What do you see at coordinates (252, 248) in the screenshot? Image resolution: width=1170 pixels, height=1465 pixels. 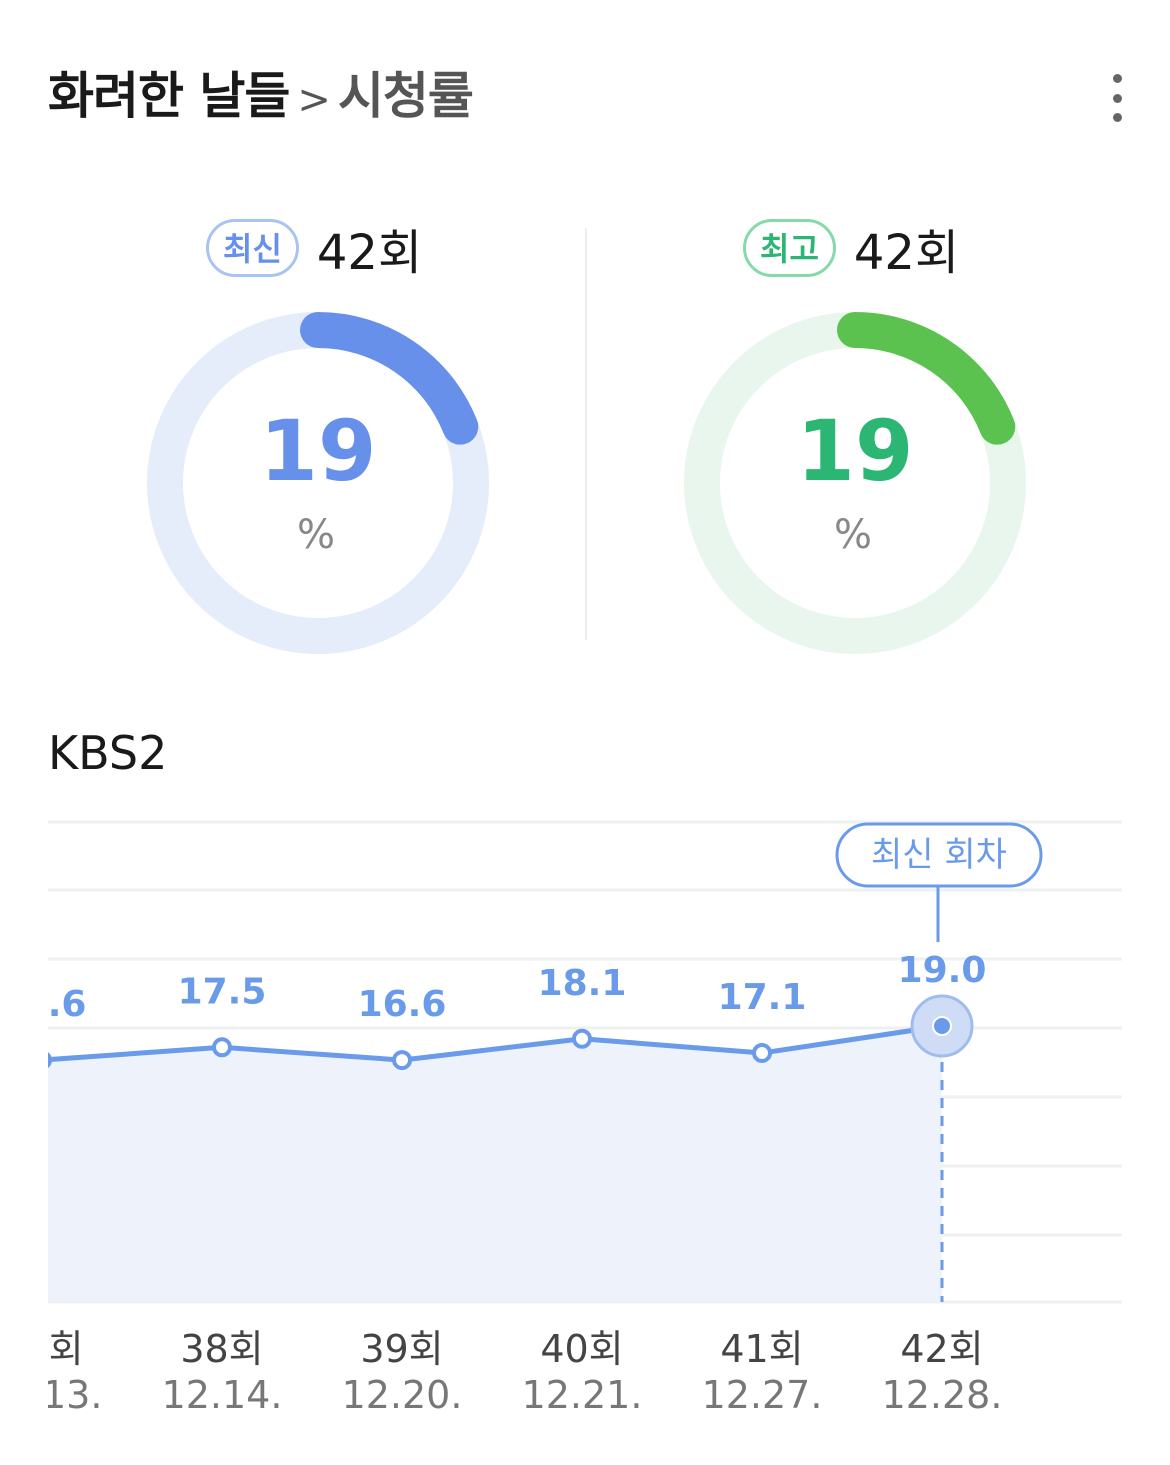 I see `latest-badge: 최신` at bounding box center [252, 248].